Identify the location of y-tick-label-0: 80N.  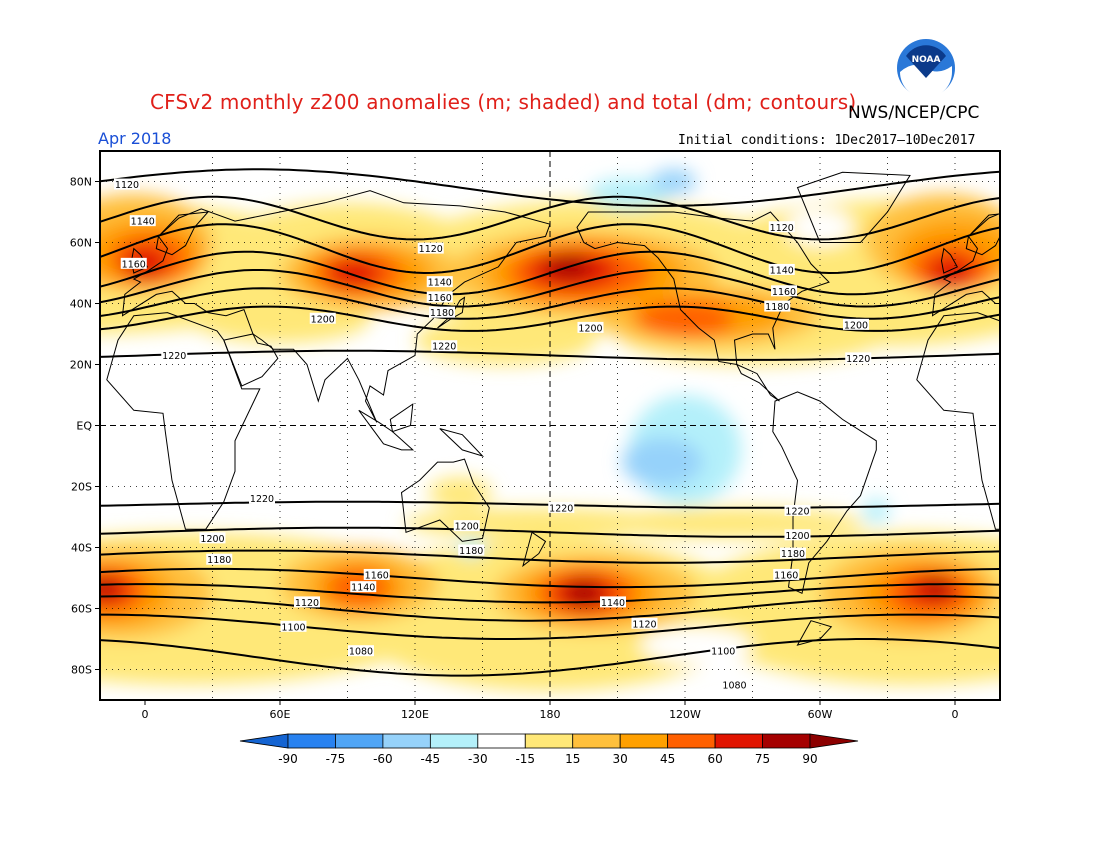
(81, 182).